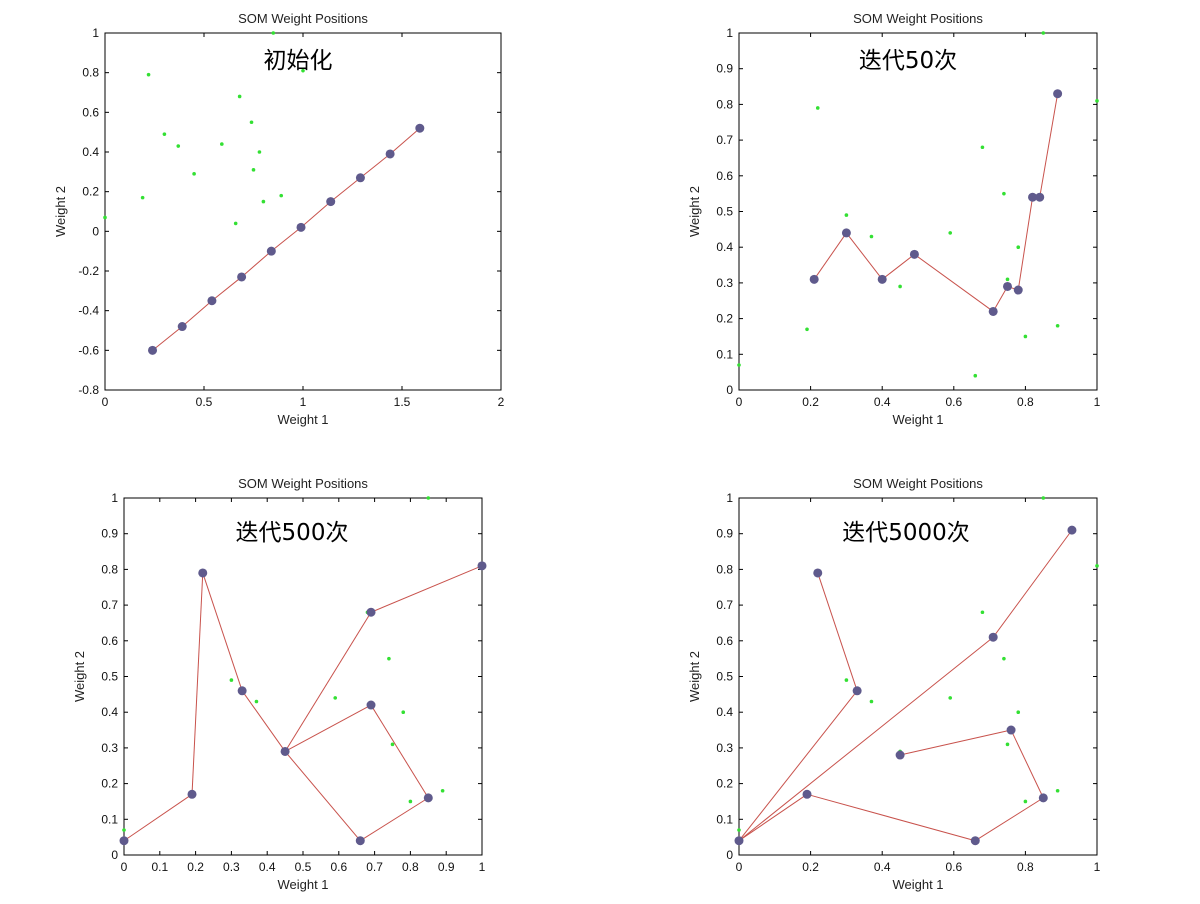 Image resolution: width=1200 pixels, height=904 pixels. Describe the element at coordinates (231, 867) in the screenshot. I see `x-tick-label: 0.3` at that location.